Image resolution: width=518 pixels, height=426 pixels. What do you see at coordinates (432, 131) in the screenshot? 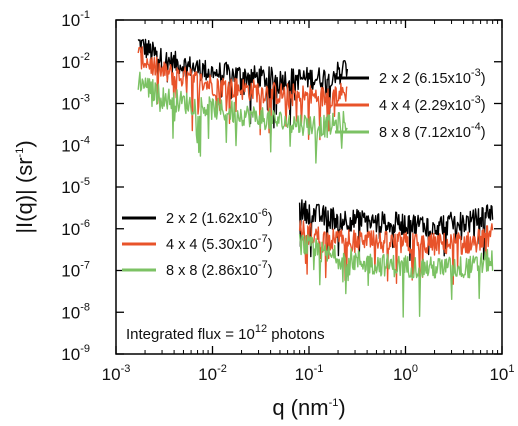
I see `legend-label: 8 x 8 (7.12x10-4)` at bounding box center [432, 131].